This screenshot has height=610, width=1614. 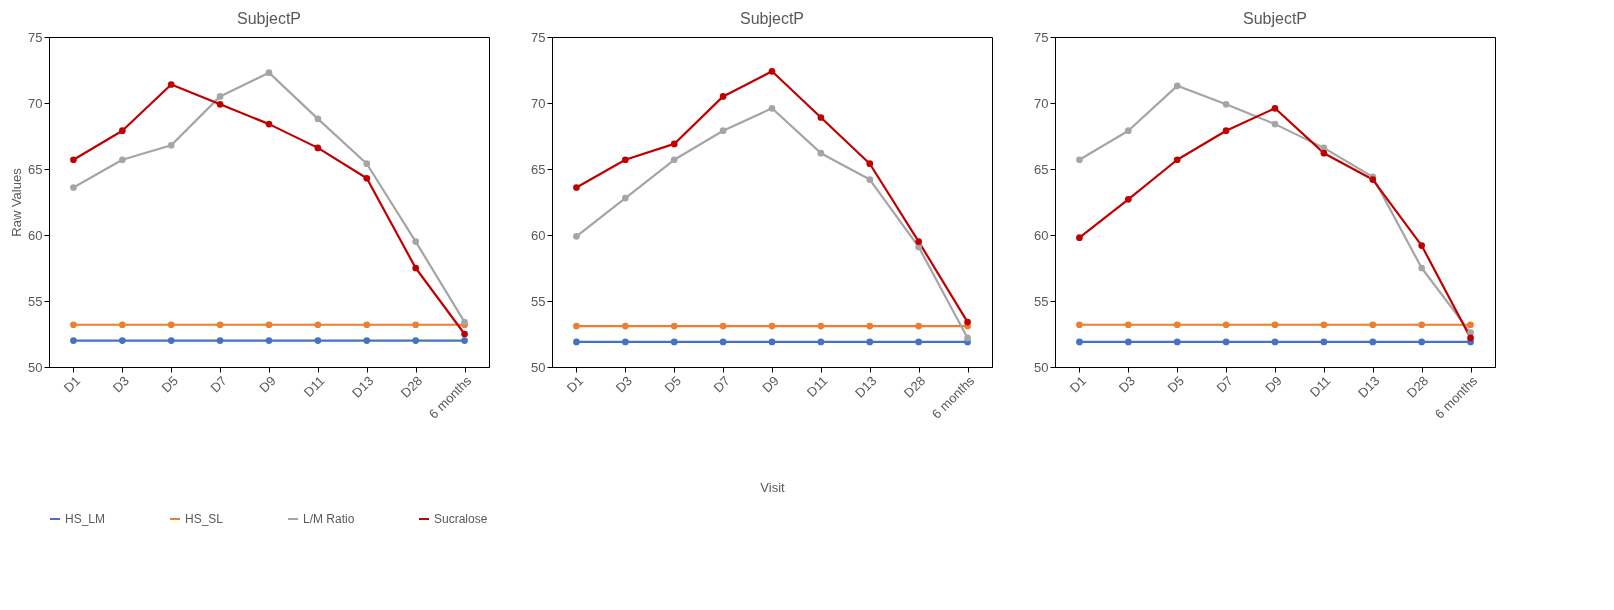 I want to click on x-tick-label: D5, so click(x=672, y=384).